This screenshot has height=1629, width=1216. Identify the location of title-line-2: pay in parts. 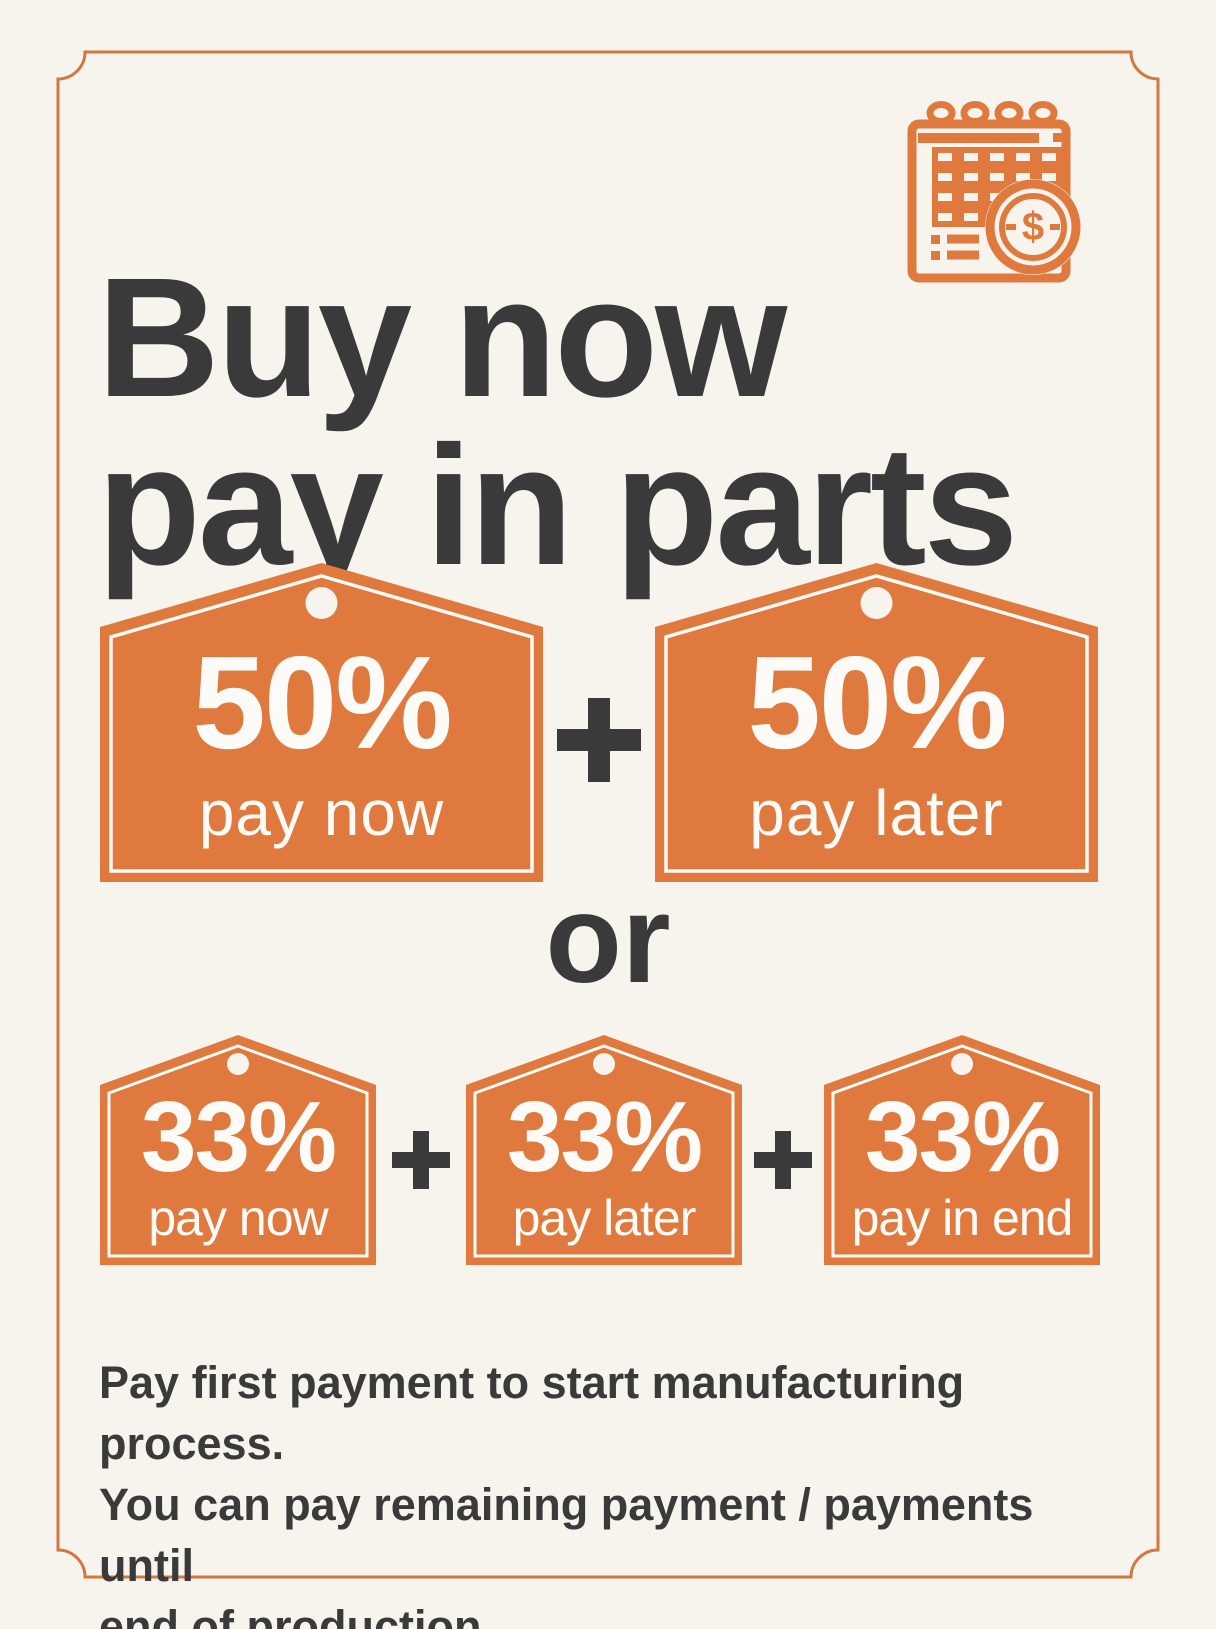
(557, 505).